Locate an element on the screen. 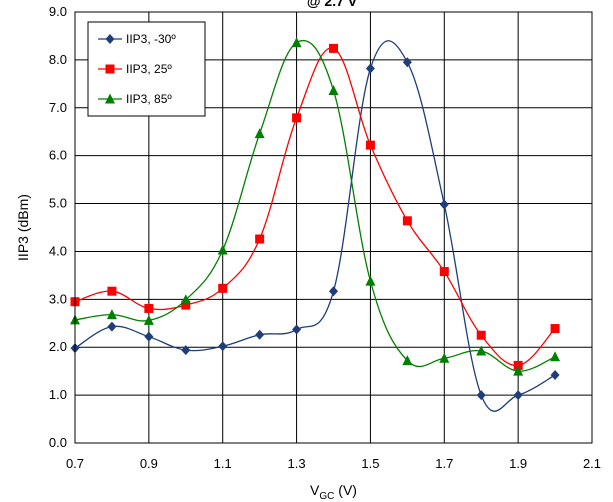  legend-item: IIP3, 85º is located at coordinates (135, 99).